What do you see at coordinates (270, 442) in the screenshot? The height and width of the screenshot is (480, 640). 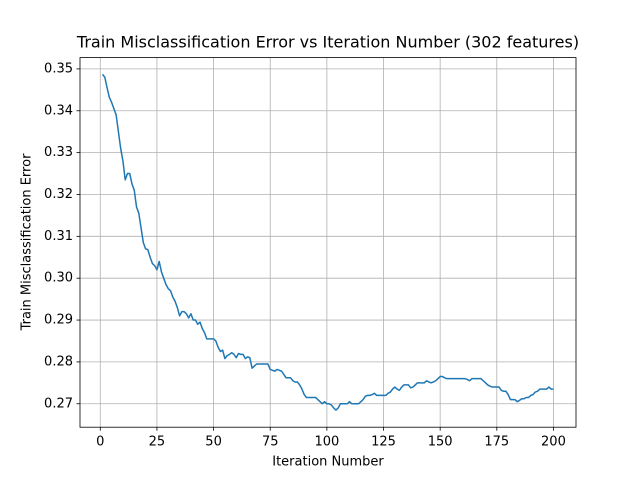 I see `x-tick-label: 75` at bounding box center [270, 442].